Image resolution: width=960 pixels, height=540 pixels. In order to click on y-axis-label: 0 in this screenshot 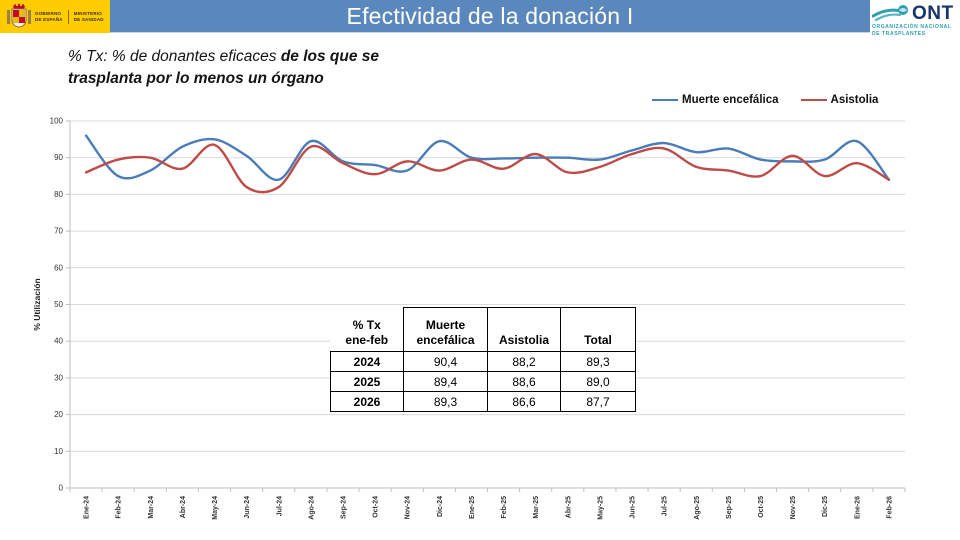, I will do `click(61, 488)`.